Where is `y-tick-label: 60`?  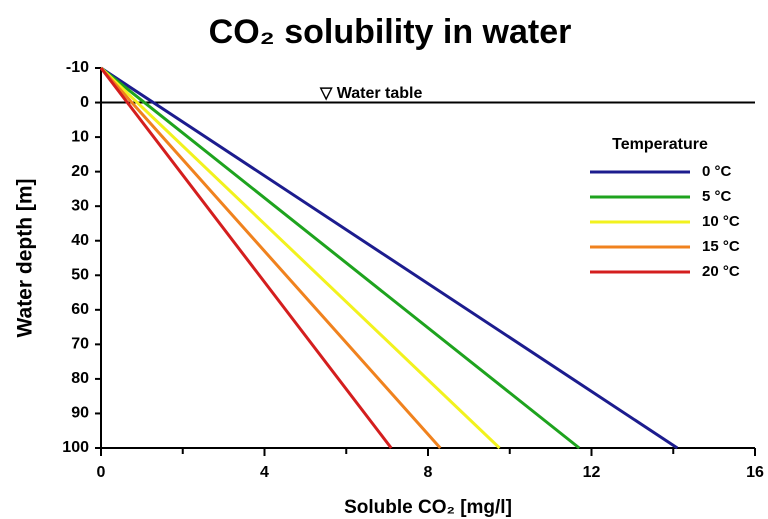
y-tick-label: 60 is located at coordinates (80, 309).